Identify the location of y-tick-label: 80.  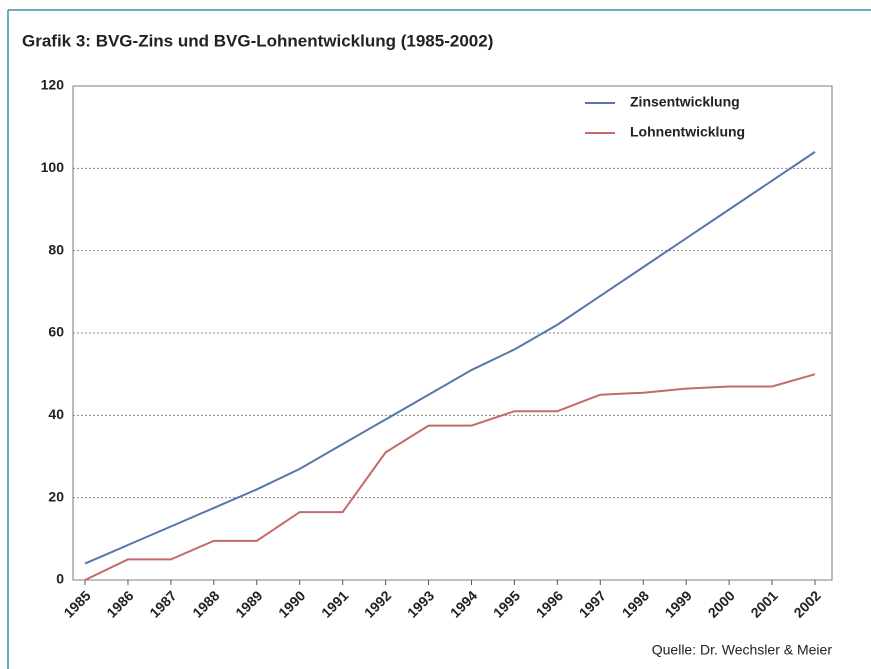
(56, 249).